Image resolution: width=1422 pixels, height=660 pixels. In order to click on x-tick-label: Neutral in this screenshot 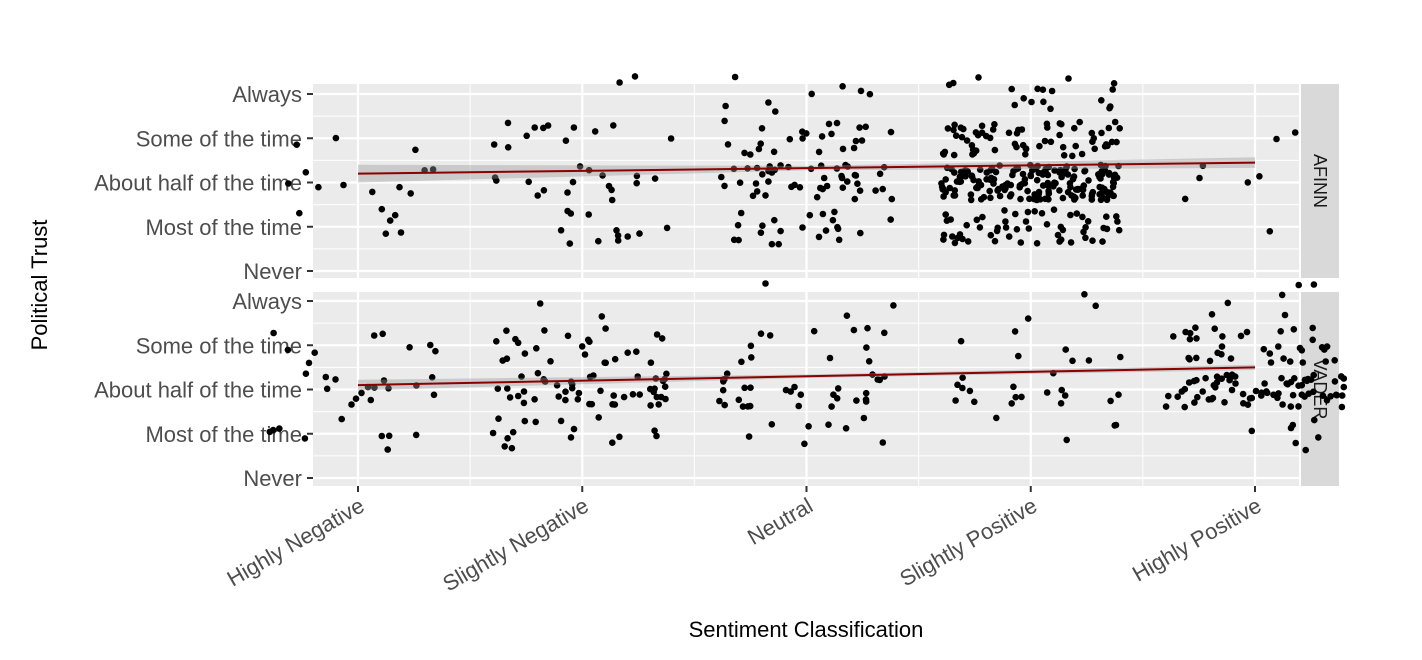, I will do `click(780, 521)`.